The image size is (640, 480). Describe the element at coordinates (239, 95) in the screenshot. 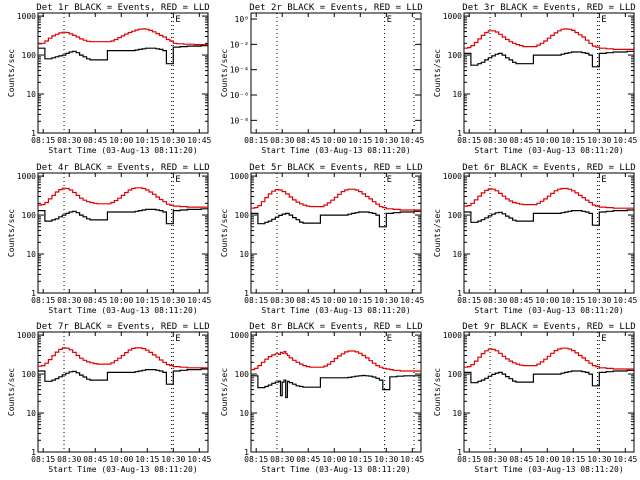

I see `y-tick-label: 10⁻⁶` at that location.